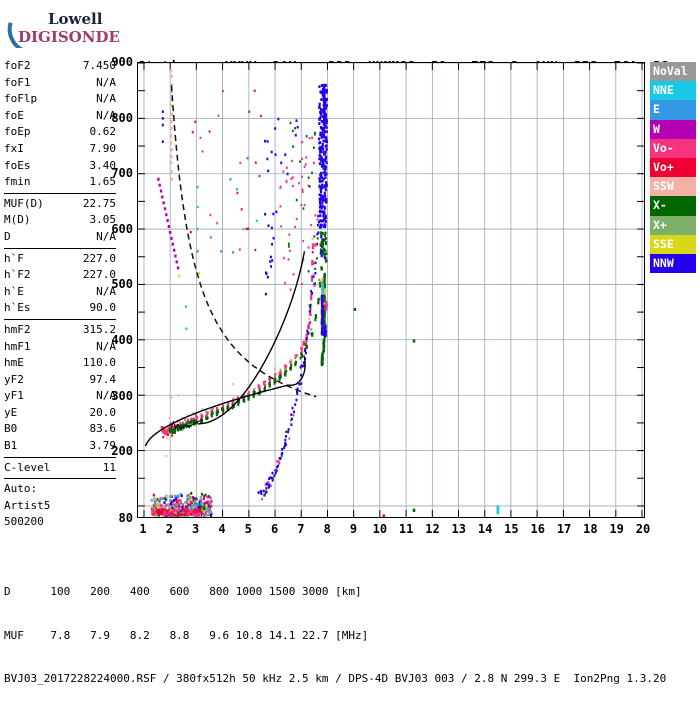 The width and height of the screenshot is (700, 701). Describe the element at coordinates (103, 132) in the screenshot. I see `param-value: 0.62` at that location.